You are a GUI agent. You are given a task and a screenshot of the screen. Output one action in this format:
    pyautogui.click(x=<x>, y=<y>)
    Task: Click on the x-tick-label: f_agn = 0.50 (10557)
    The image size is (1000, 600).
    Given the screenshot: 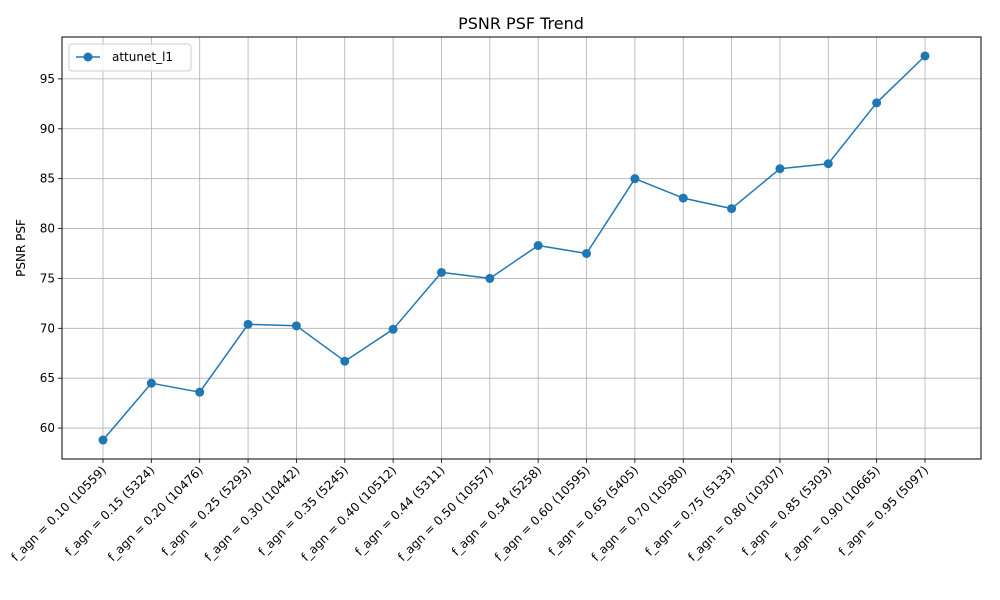 What is the action you would take?
    pyautogui.click(x=445, y=513)
    